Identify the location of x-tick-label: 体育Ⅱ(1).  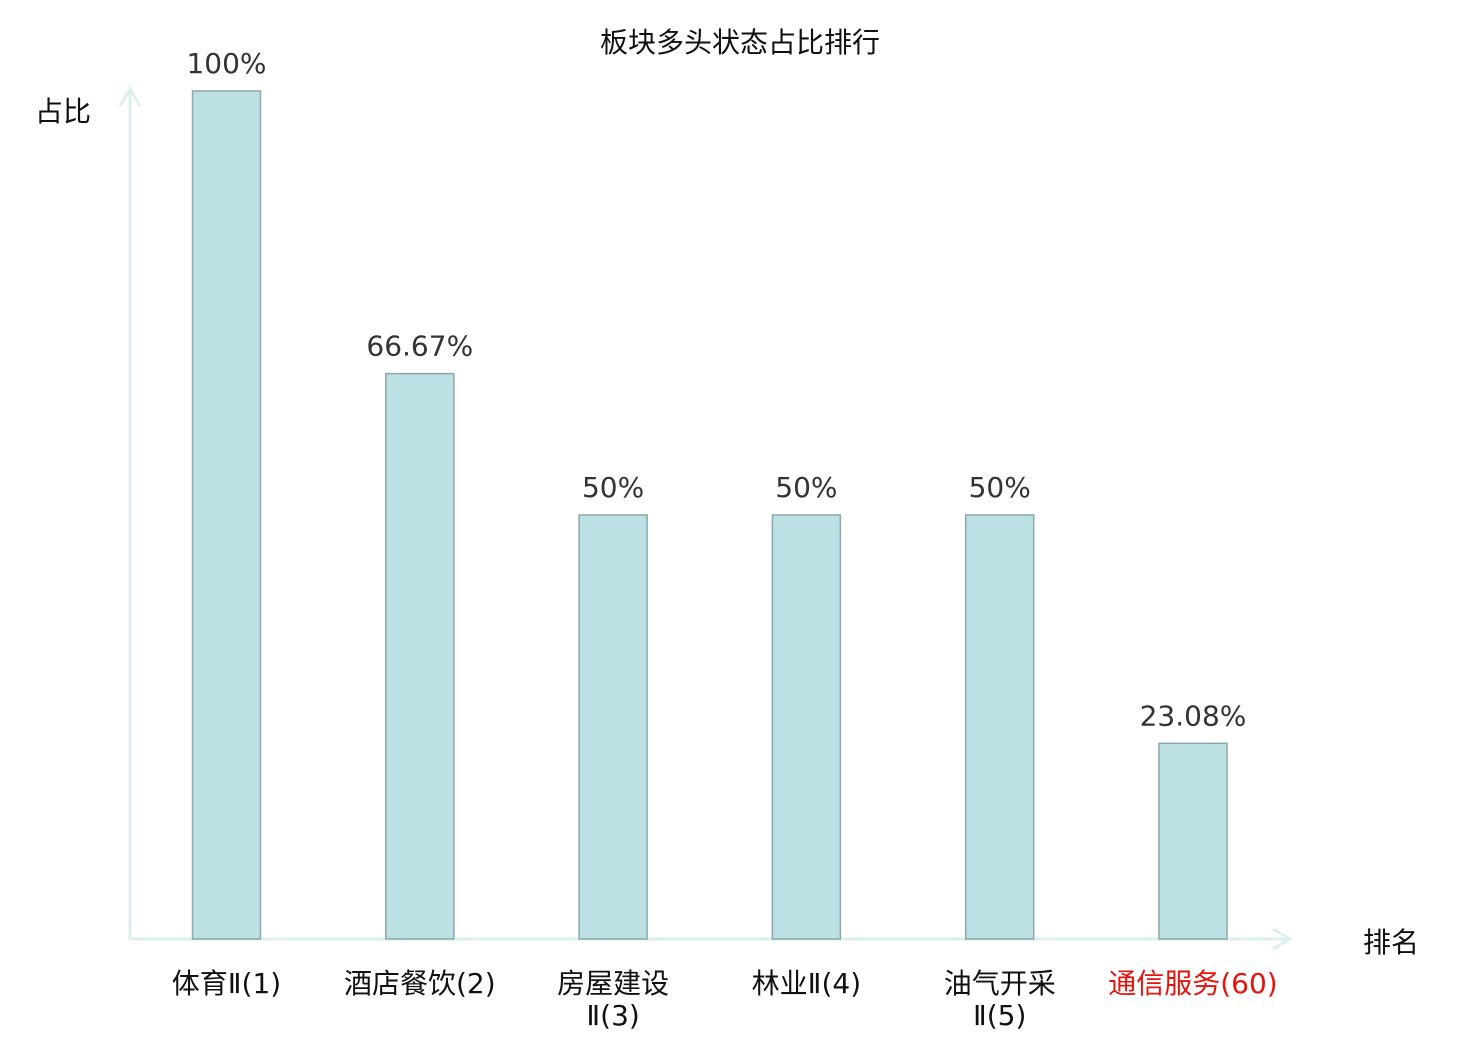
(226, 983).